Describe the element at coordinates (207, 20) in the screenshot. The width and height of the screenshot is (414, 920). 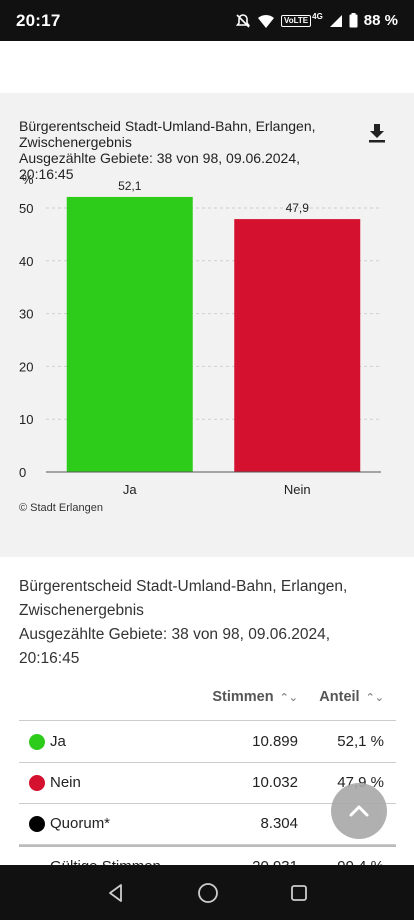
I see `status-bar: 20:17 VoLTE 4G 88 %` at that location.